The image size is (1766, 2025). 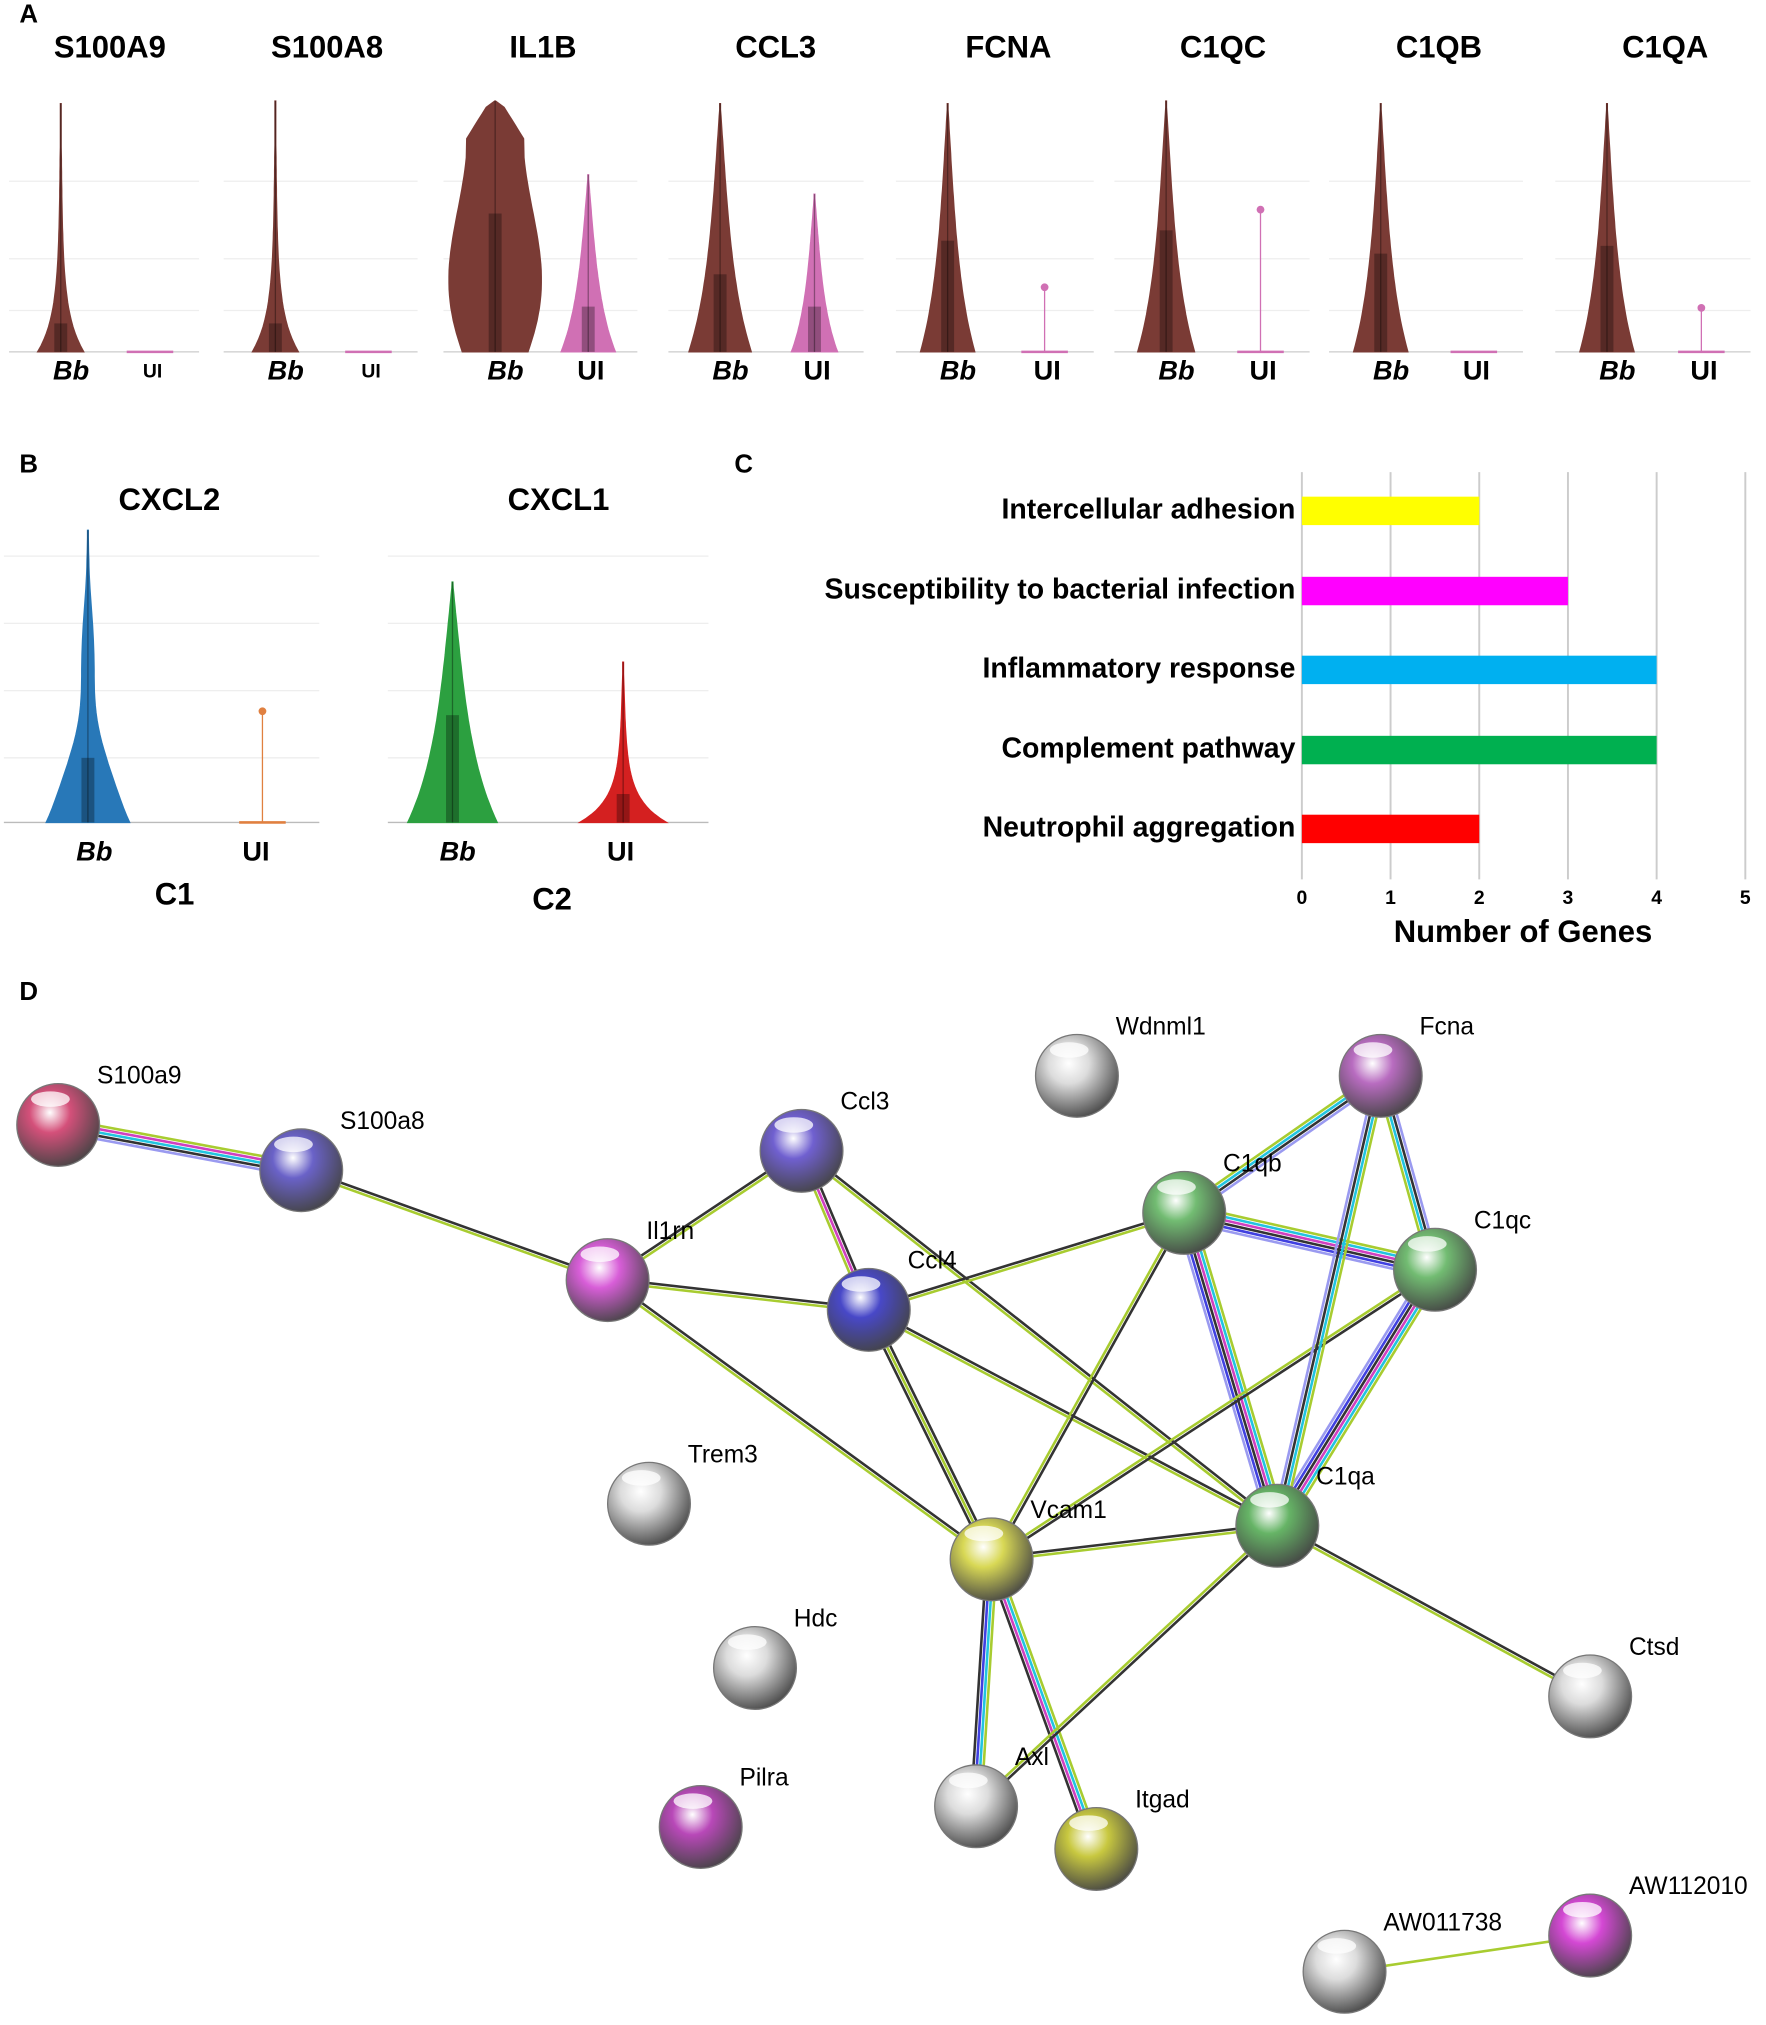 What do you see at coordinates (1149, 749) in the screenshot?
I see `category-label: Complement pathway` at bounding box center [1149, 749].